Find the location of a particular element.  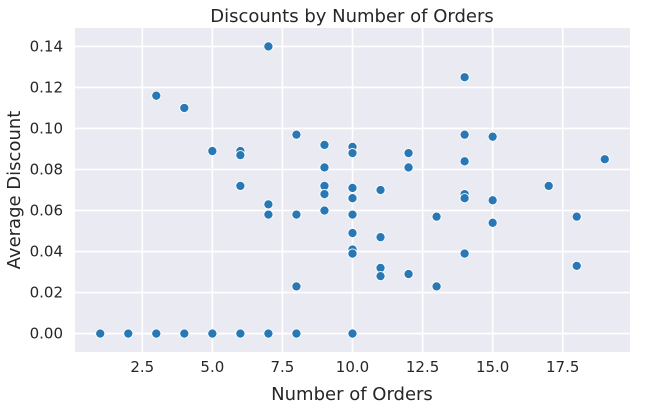

y-axis-ticks: 0.00 0.02 0.04 0.06 0.08 0.10 0.12 0.14 is located at coordinates (46, 189).